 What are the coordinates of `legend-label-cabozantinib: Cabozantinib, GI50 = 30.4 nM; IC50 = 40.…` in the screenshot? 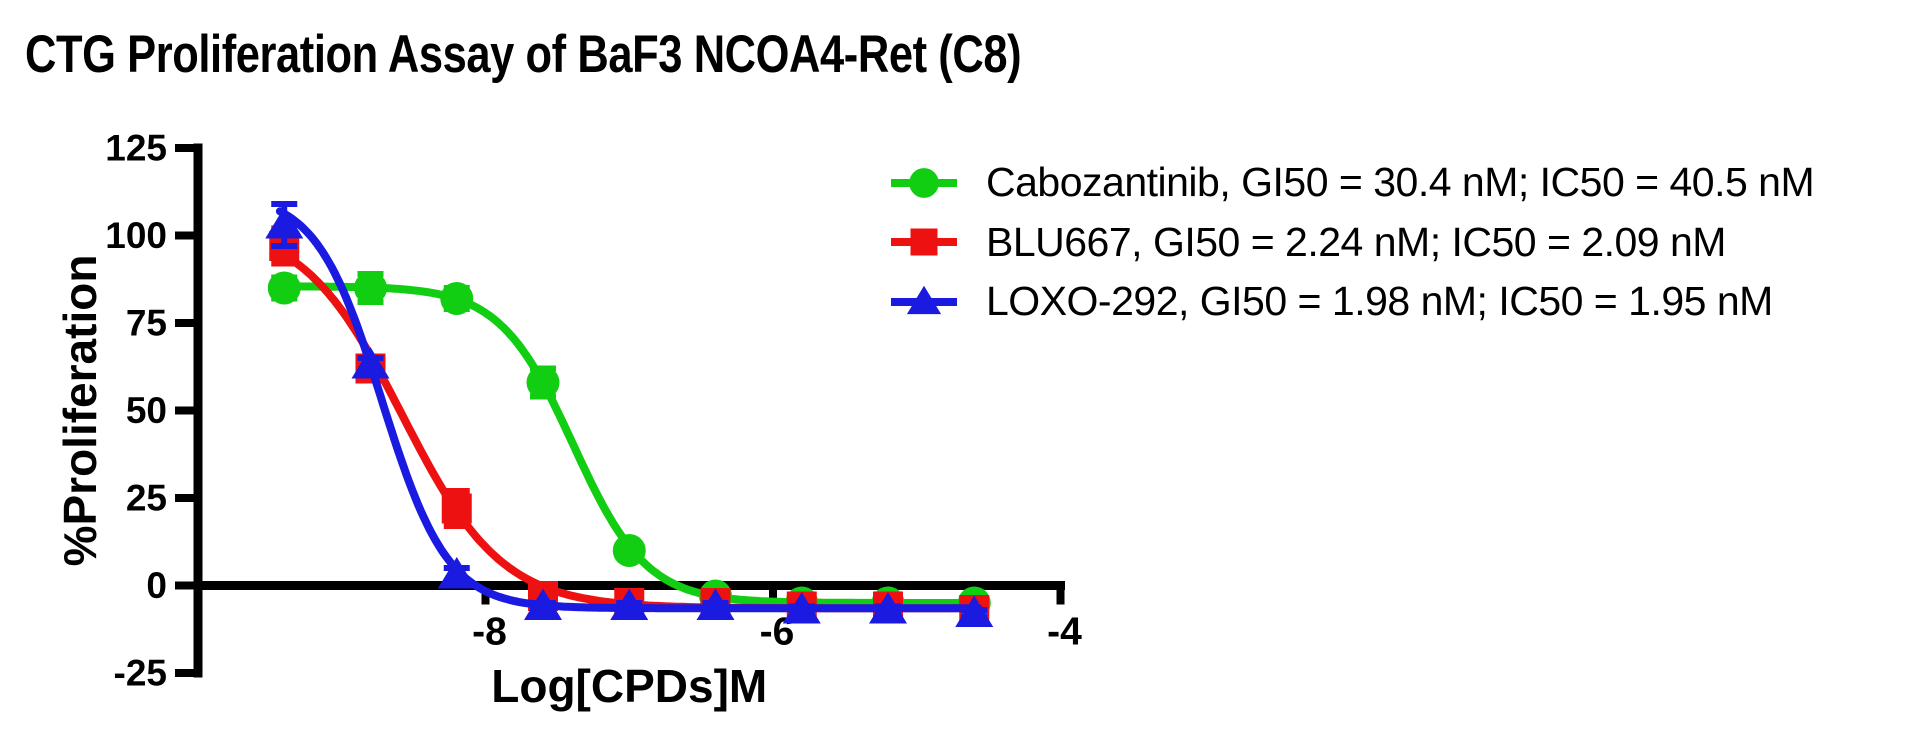 It's located at (1400, 182).